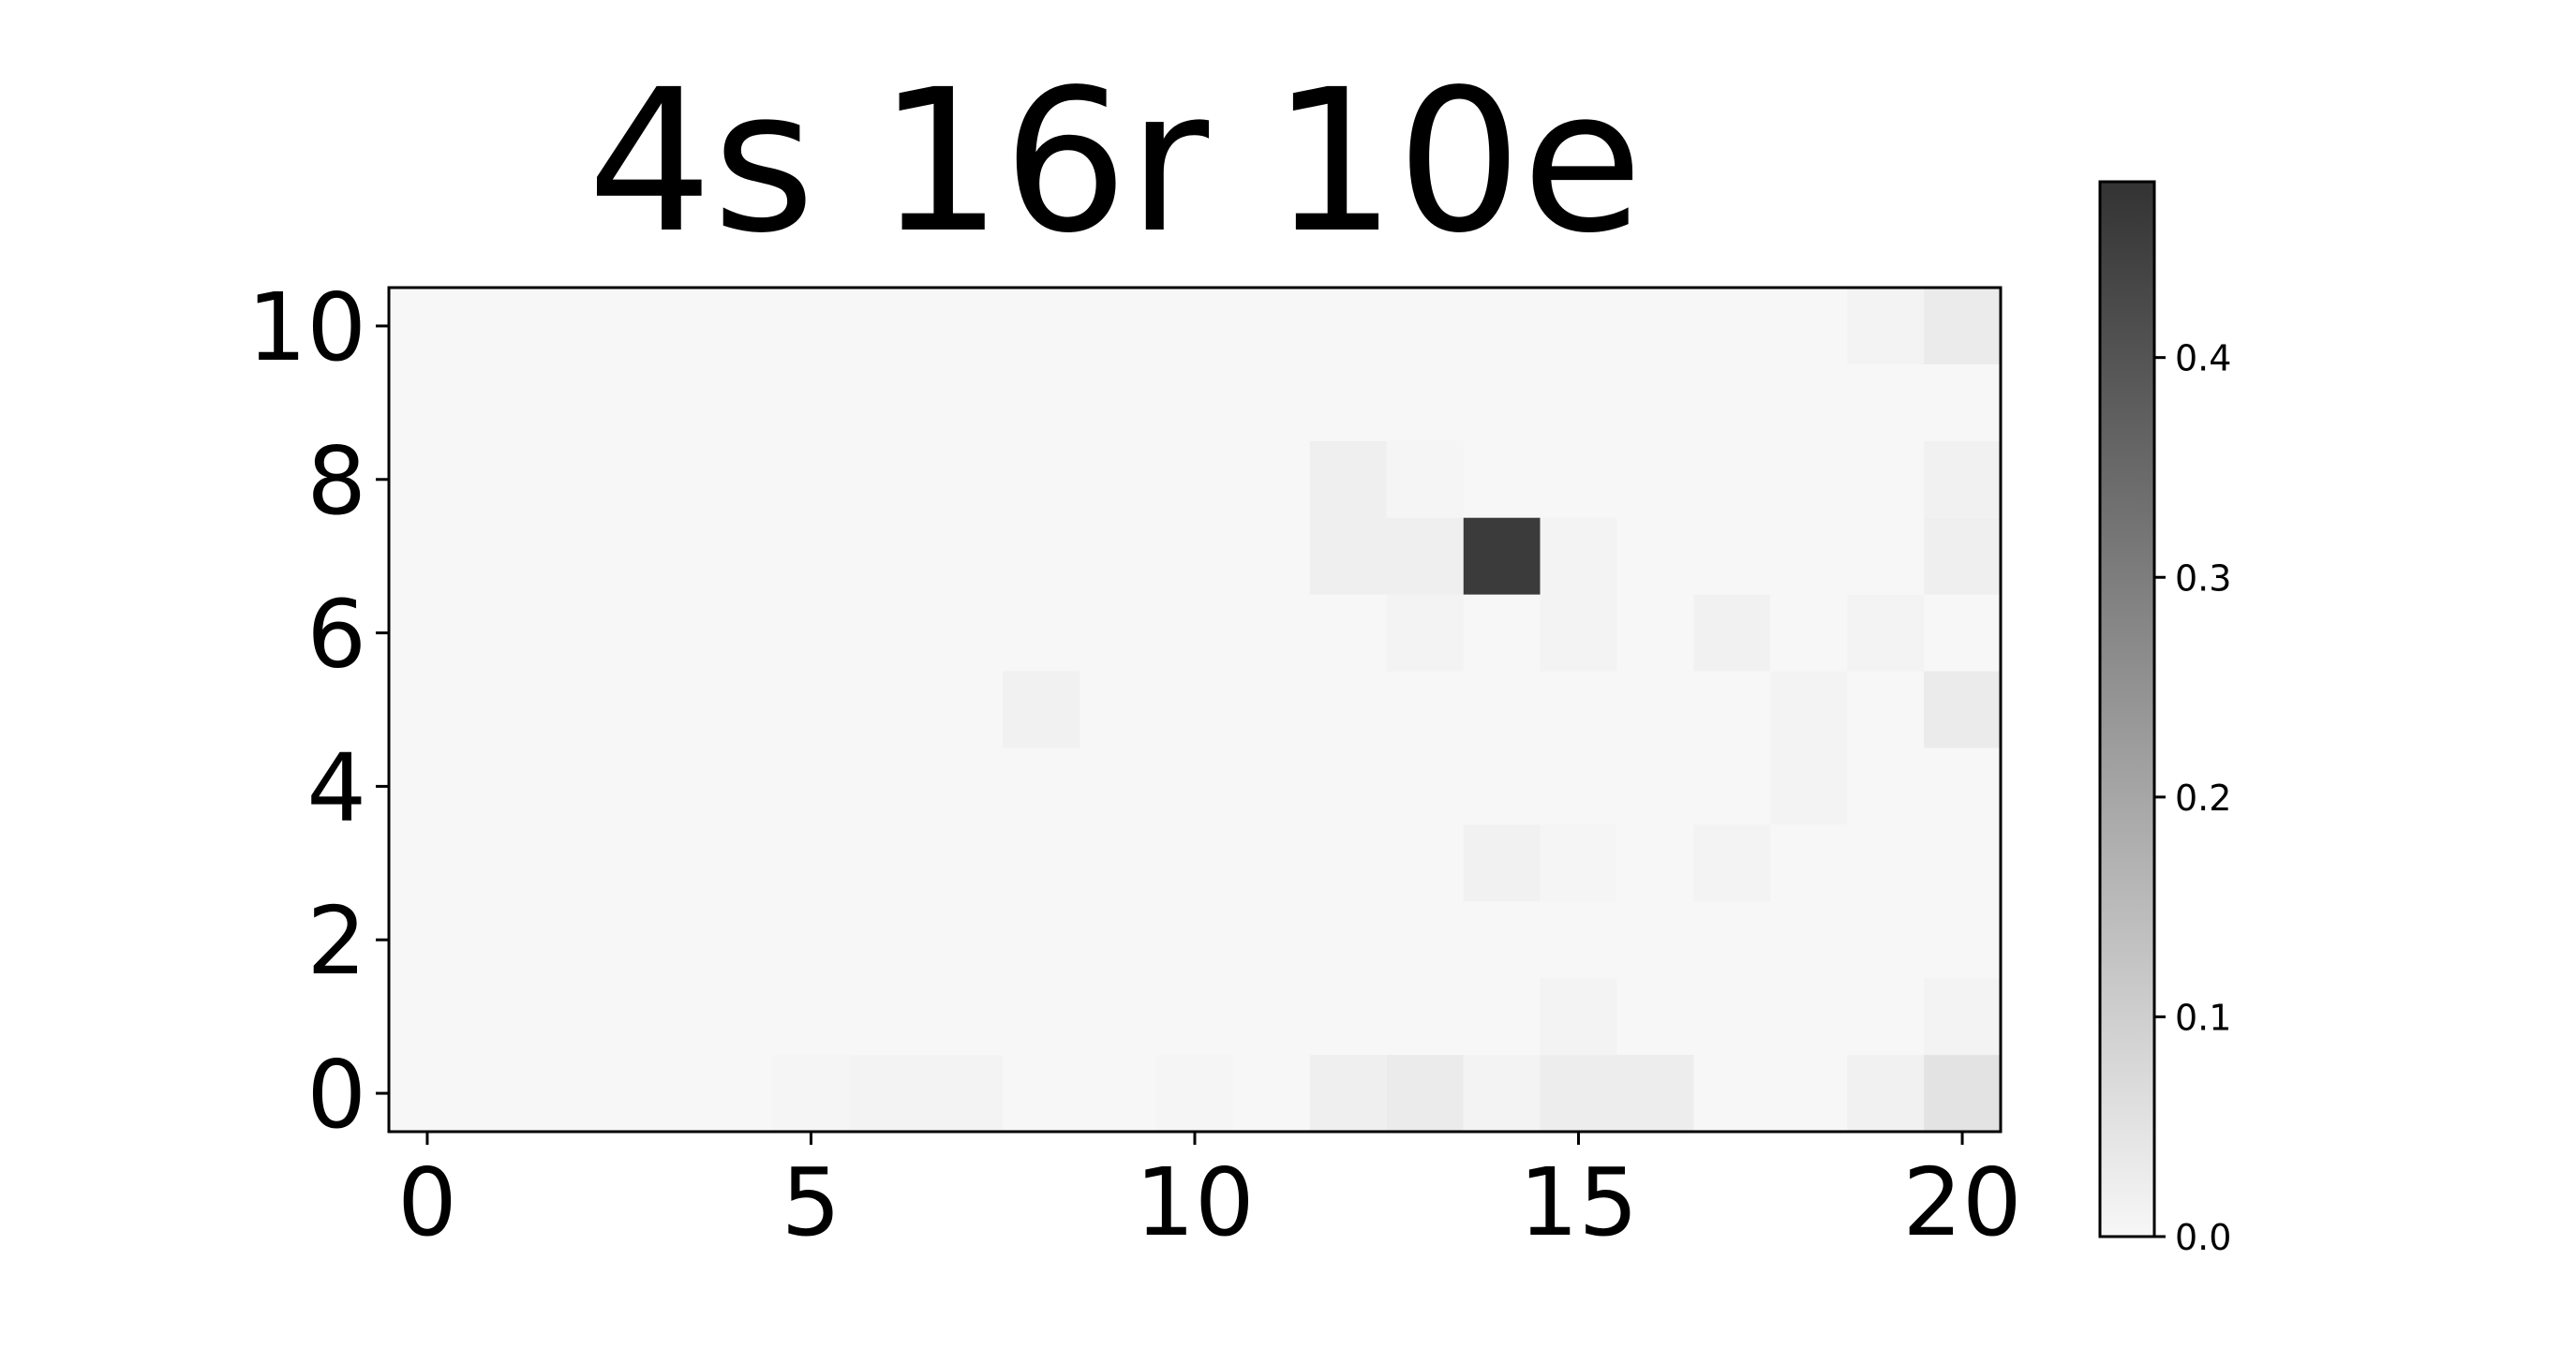  What do you see at coordinates (1116, 161) in the screenshot?
I see `chart-title: 4s 16r 10e` at bounding box center [1116, 161].